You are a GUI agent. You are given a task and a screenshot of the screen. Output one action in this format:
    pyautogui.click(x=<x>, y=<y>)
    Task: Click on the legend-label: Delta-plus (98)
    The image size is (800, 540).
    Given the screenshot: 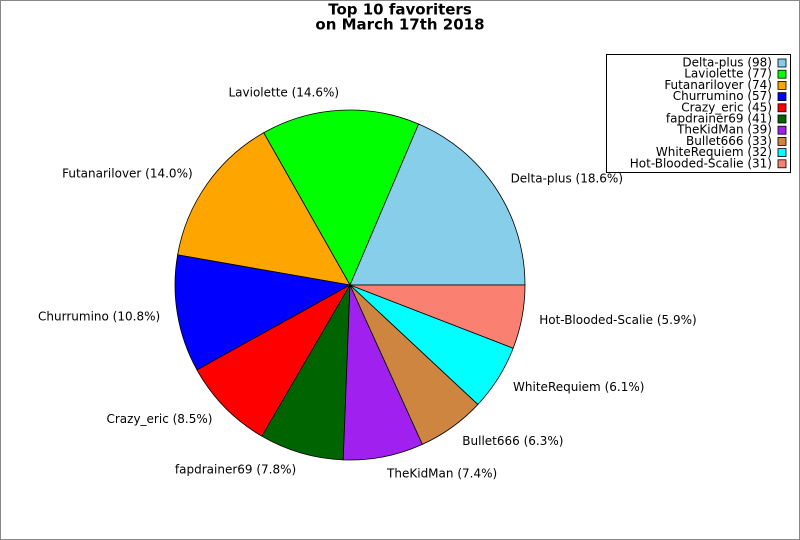 What is the action you would take?
    pyautogui.click(x=727, y=63)
    